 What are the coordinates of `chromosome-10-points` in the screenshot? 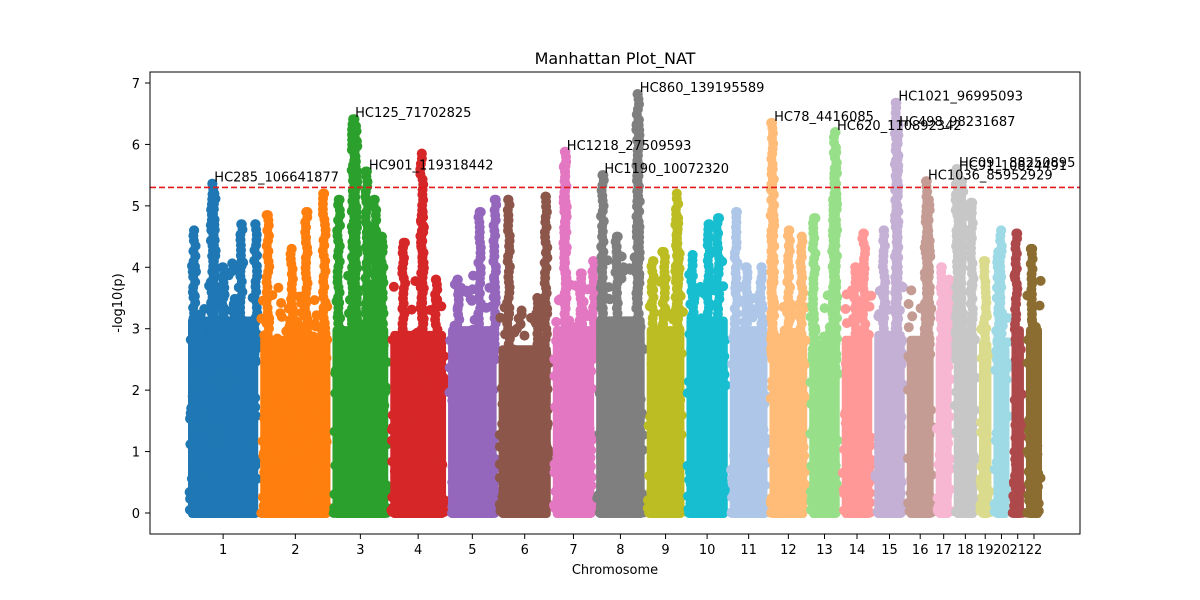 It's located at (707, 365).